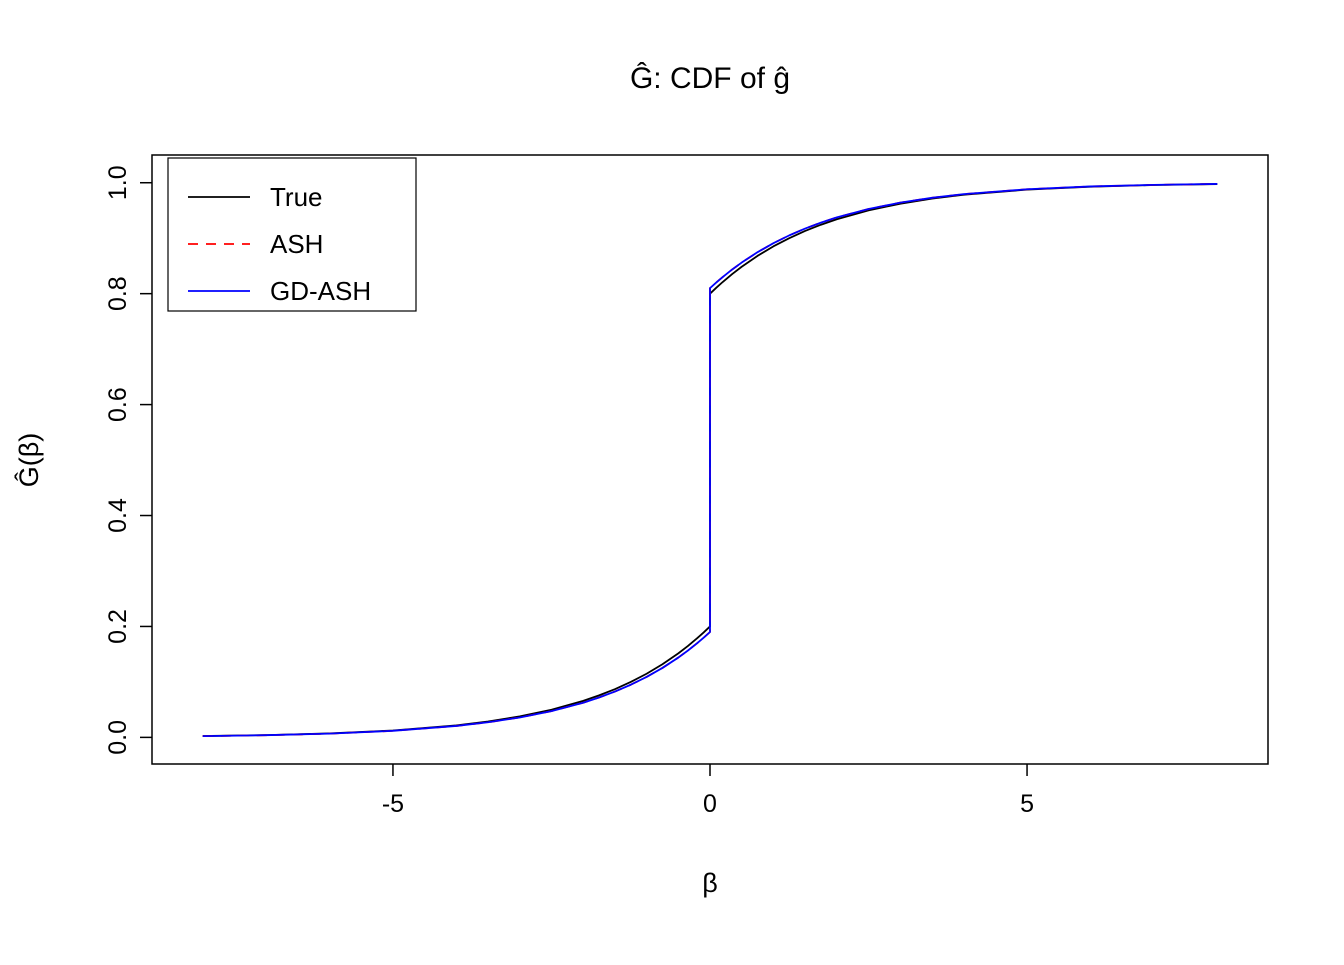  I want to click on y-axis: 0.0 0.2 0.4 0.6 0.8 1.0, so click(128, 460).